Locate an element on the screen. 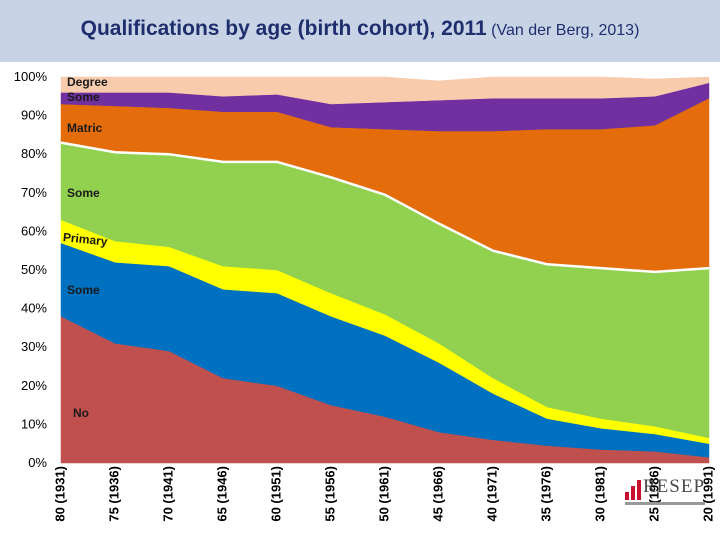  annotation-label: Degree is located at coordinates (87, 82).